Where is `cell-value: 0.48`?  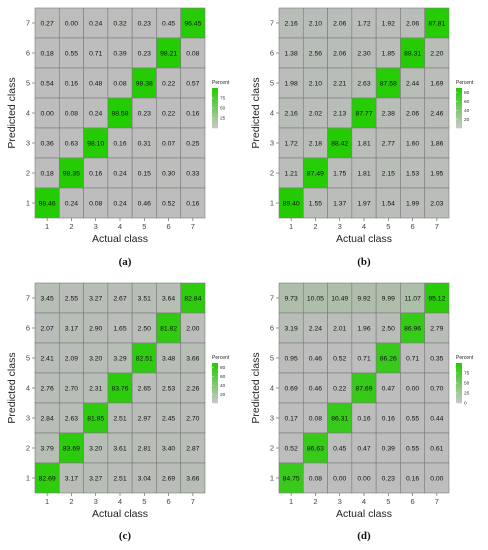 cell-value: 0.48 is located at coordinates (95, 83).